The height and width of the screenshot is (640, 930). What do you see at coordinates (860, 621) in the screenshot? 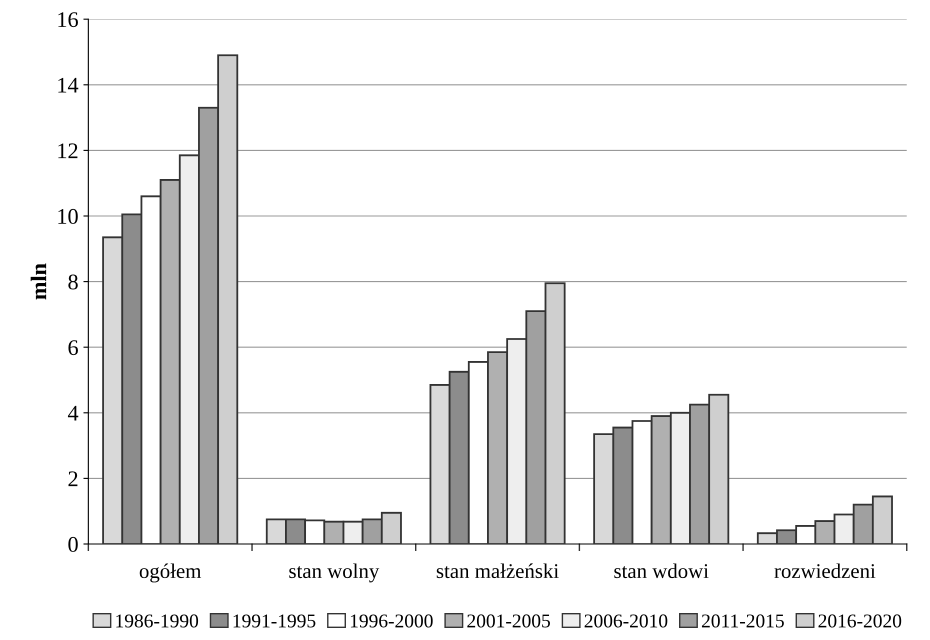
I see `legend-label: 2016-2020` at bounding box center [860, 621].